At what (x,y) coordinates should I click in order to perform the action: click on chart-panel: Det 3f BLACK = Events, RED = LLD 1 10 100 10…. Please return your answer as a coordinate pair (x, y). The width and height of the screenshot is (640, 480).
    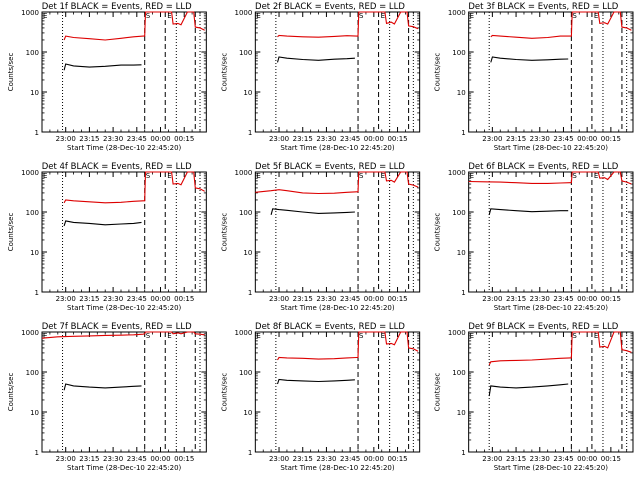
    Looking at the image, I should click on (534, 77).